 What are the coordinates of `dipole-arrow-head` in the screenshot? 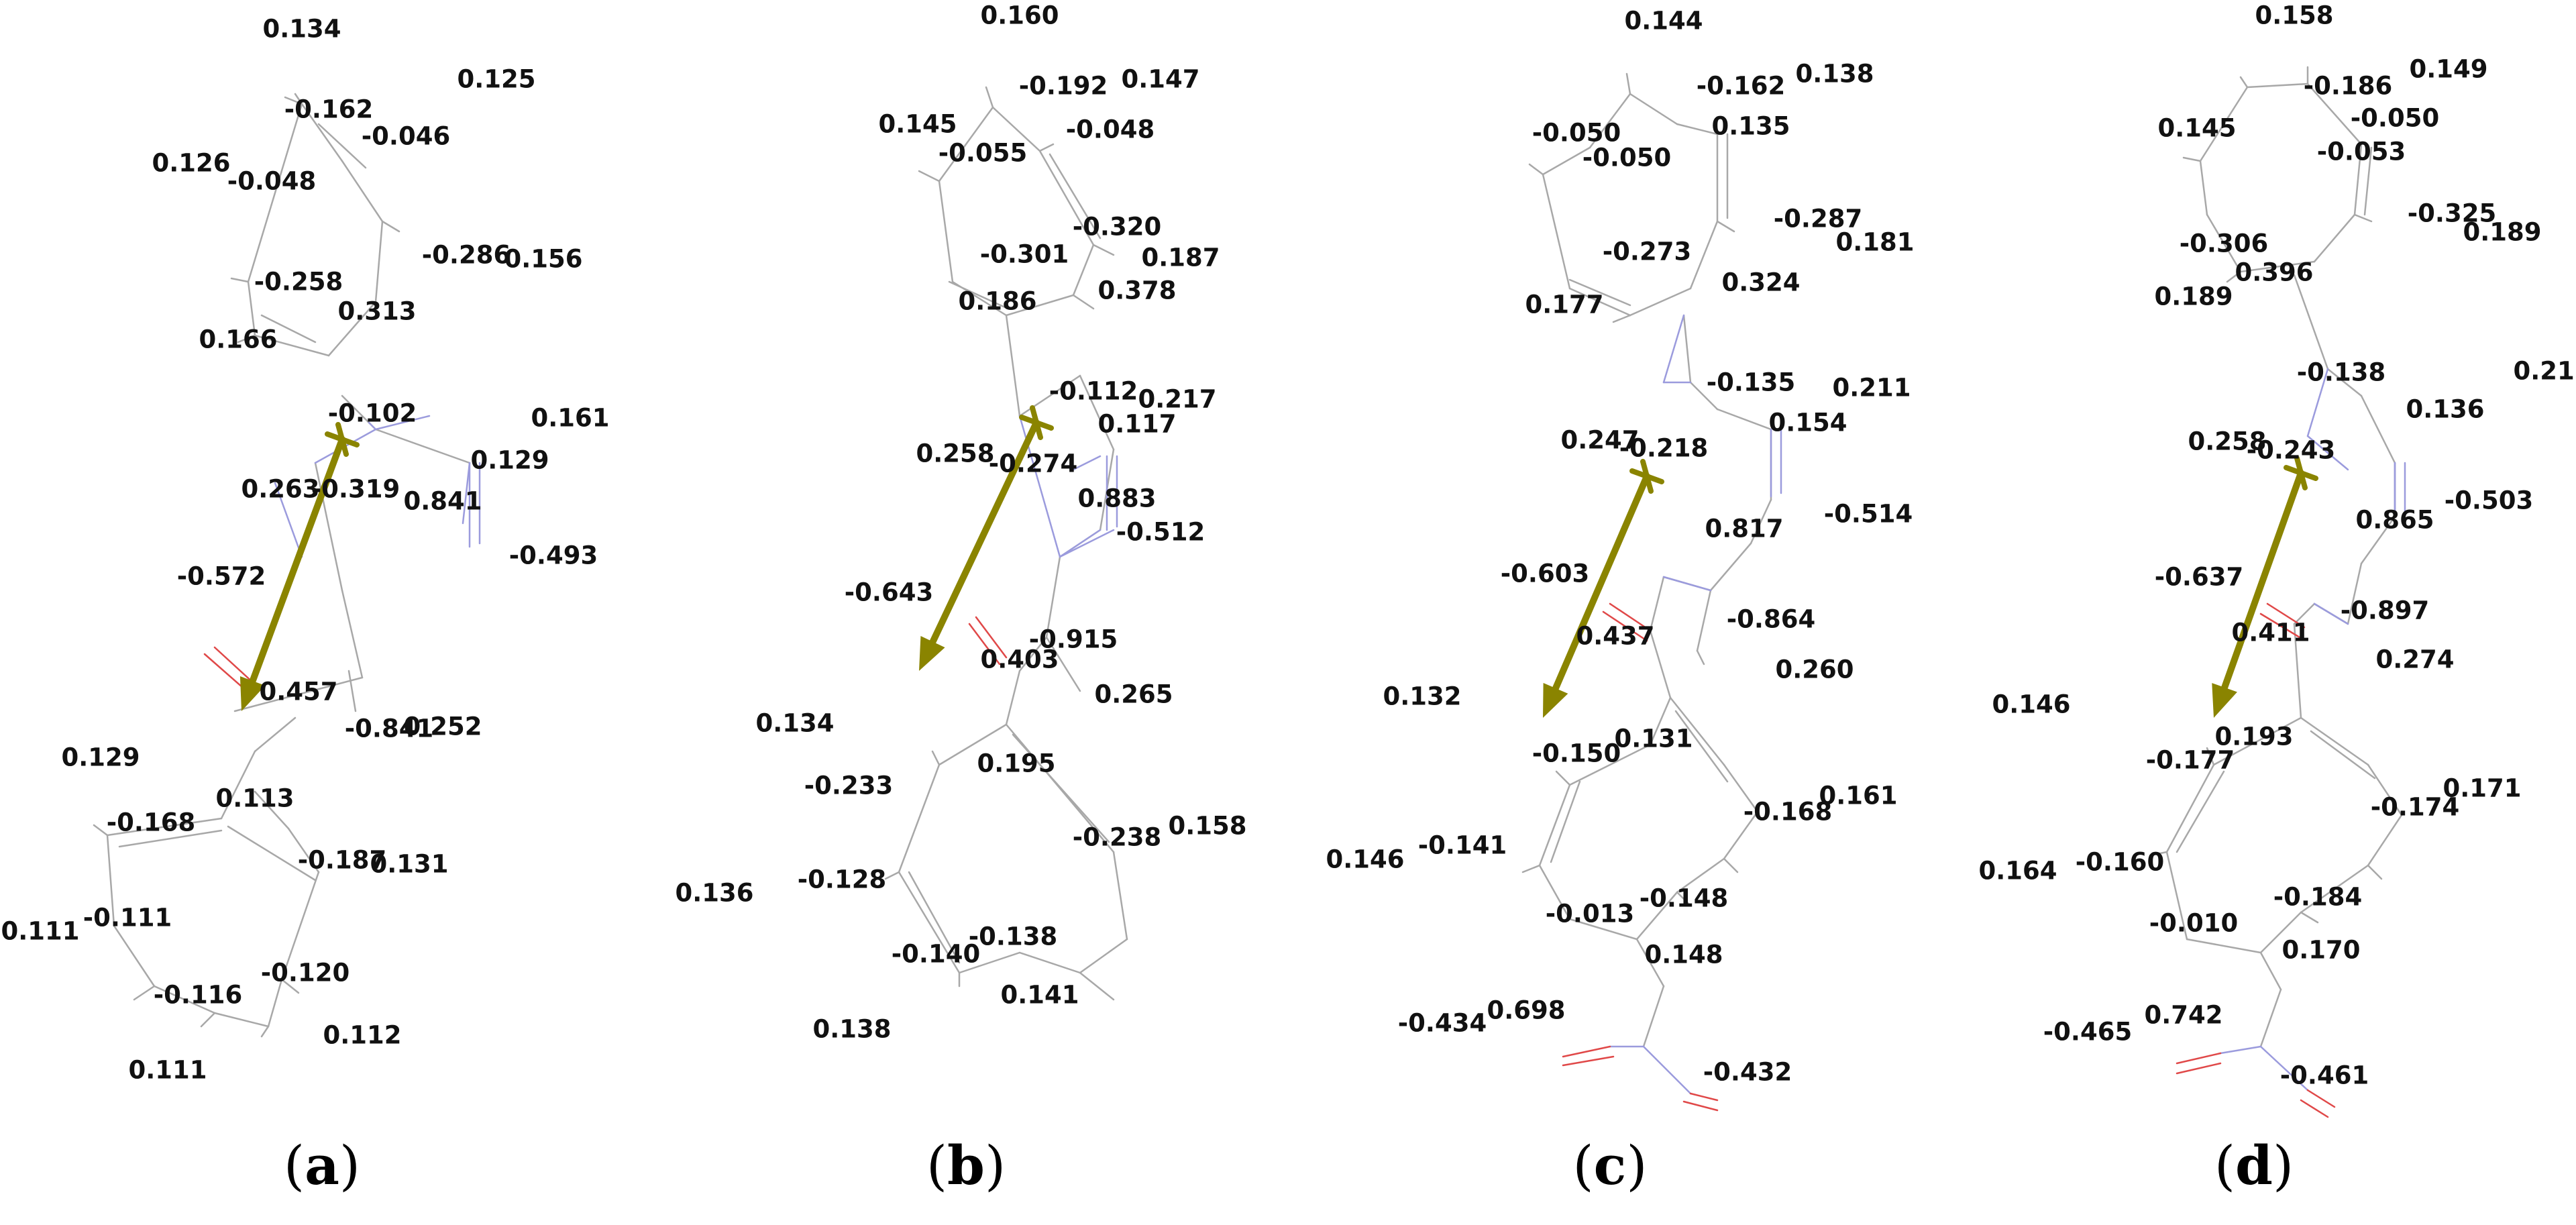 It's located at (252, 693).